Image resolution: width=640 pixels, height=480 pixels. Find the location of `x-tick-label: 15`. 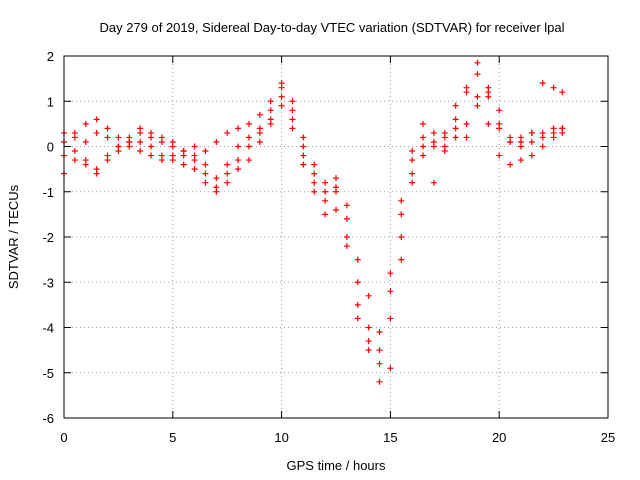

x-tick-label: 15 is located at coordinates (390, 437).